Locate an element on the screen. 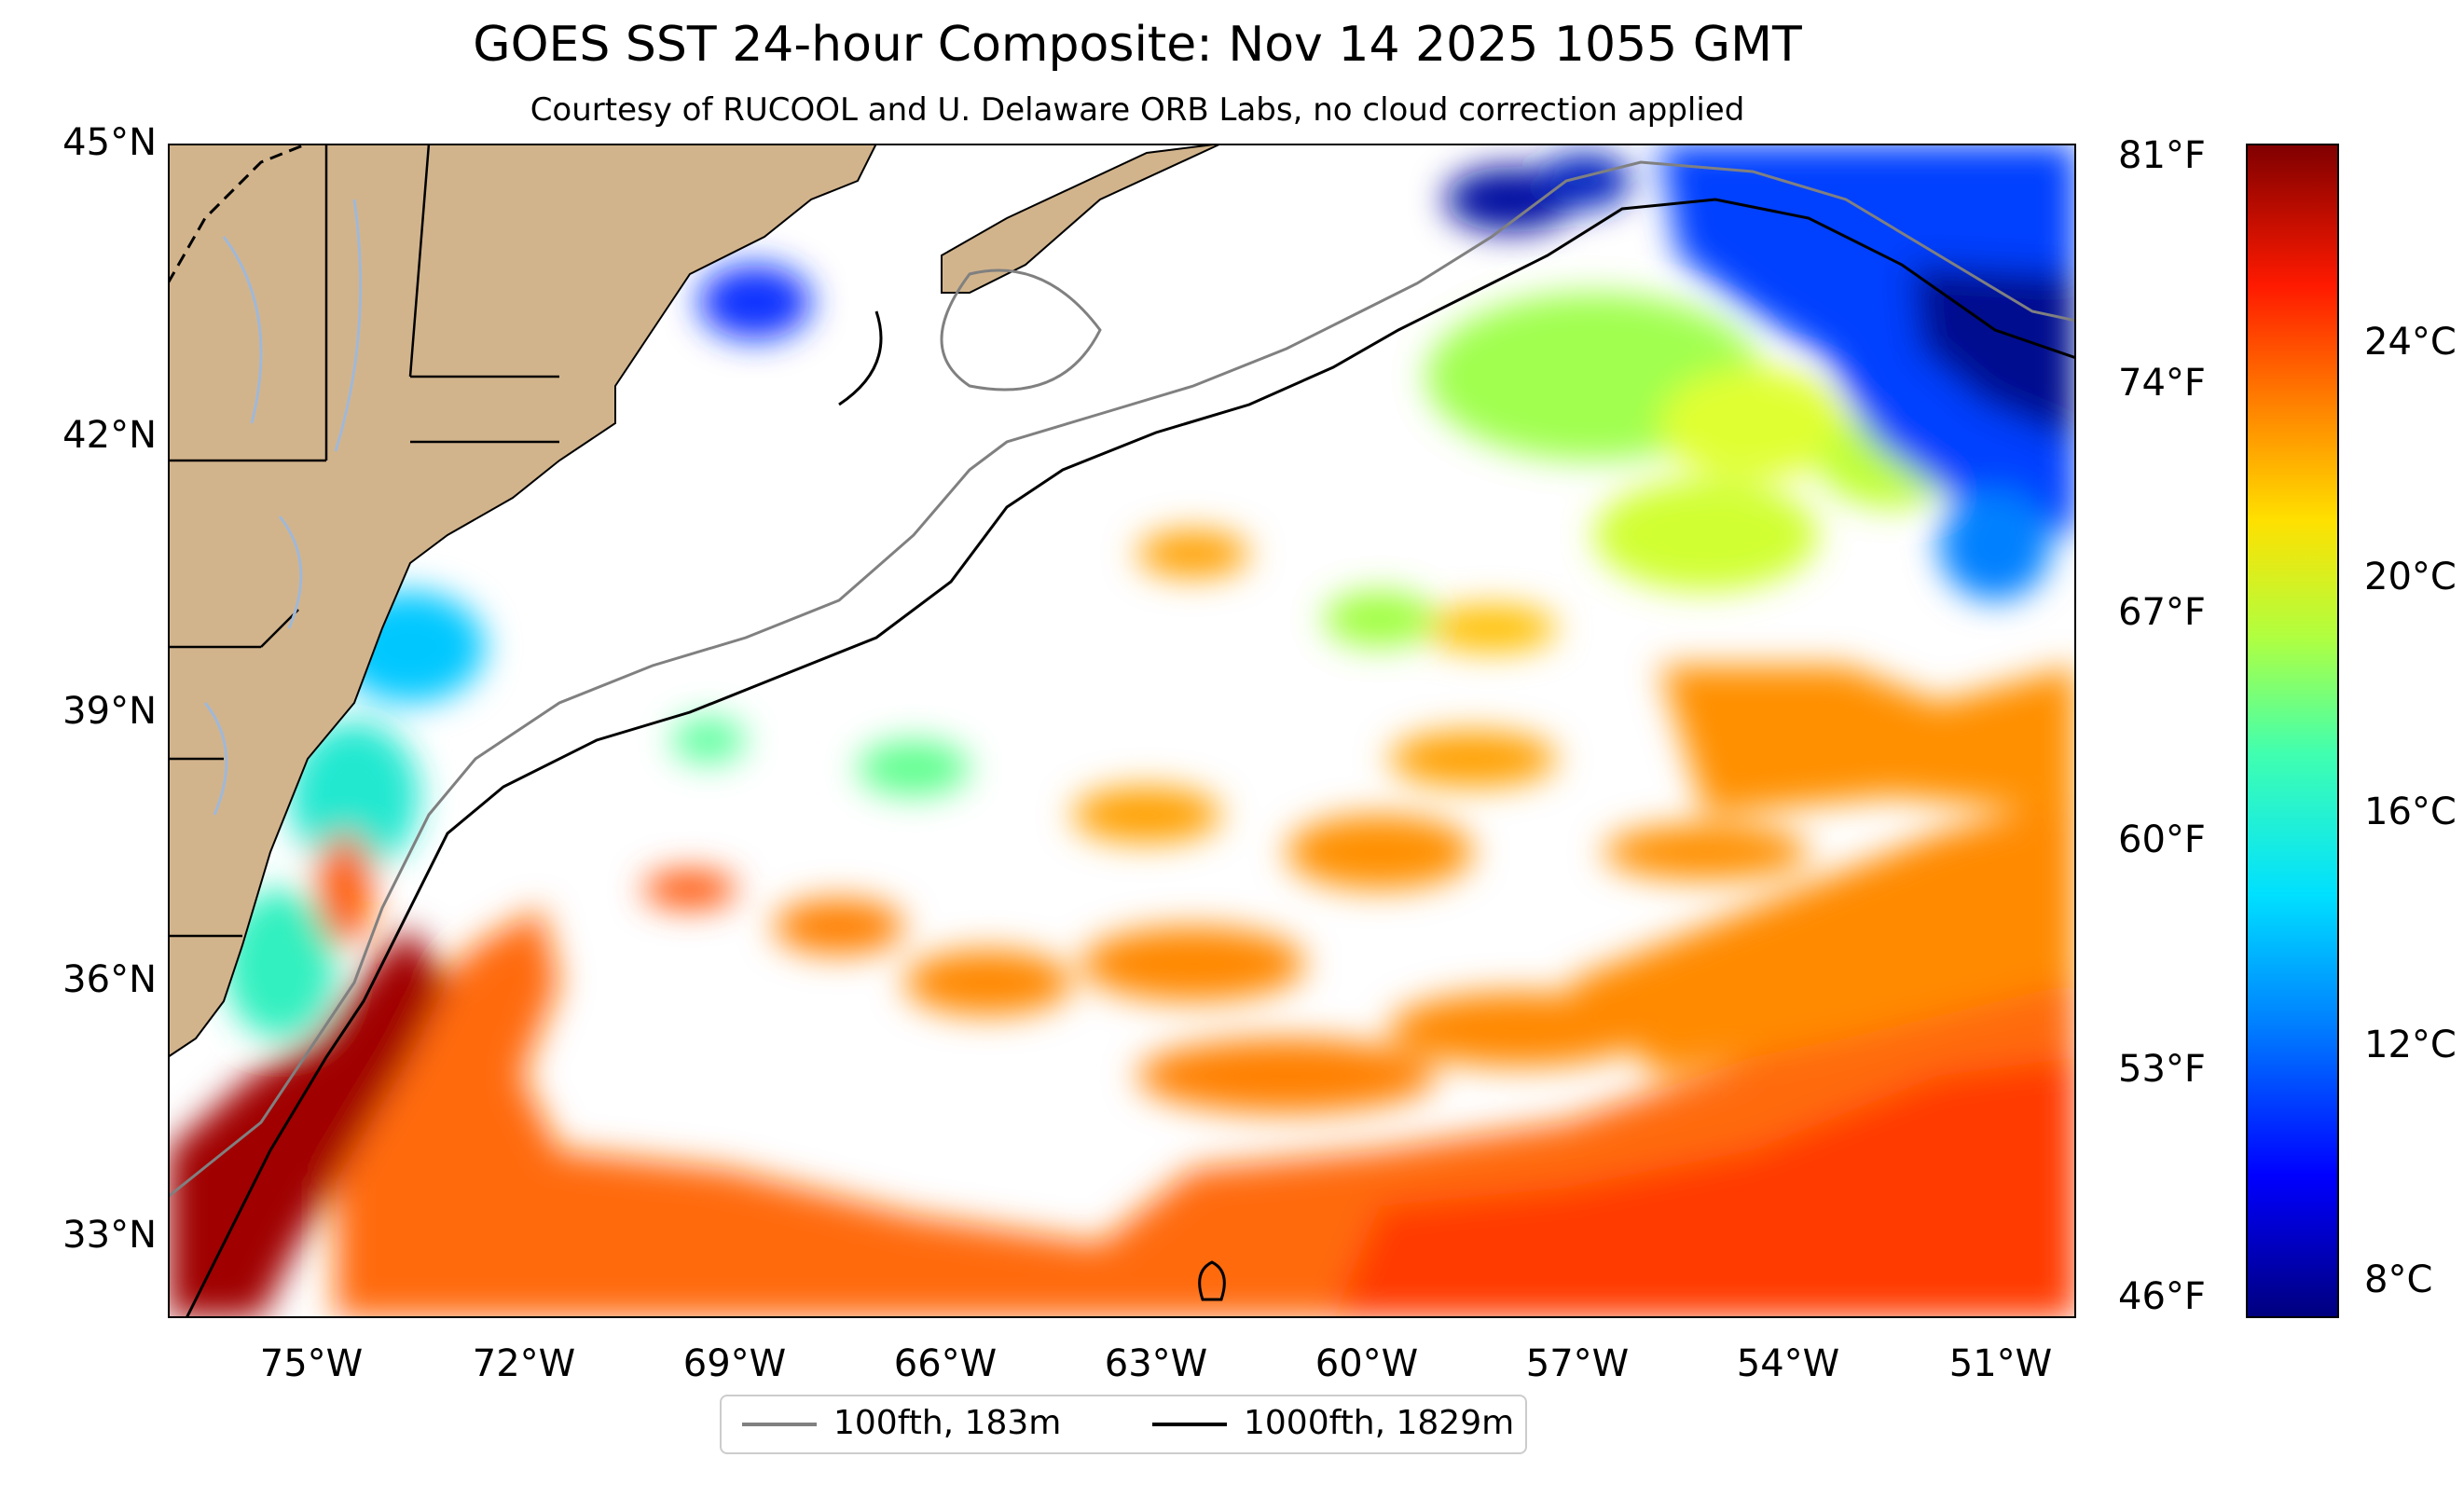 Image resolution: width=2464 pixels, height=1485 pixels. lon-label-75w: 75°W is located at coordinates (311, 1363).